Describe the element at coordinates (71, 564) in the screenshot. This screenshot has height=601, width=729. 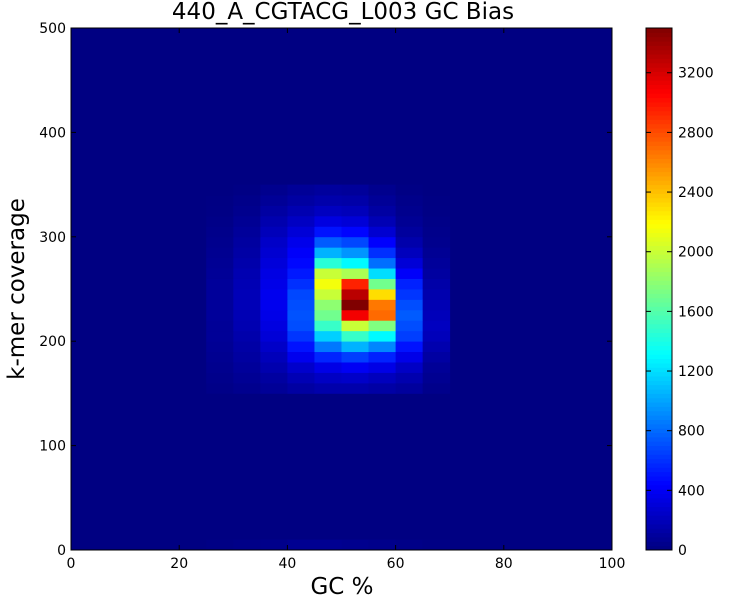
I see `x-tick-label: 0` at that location.